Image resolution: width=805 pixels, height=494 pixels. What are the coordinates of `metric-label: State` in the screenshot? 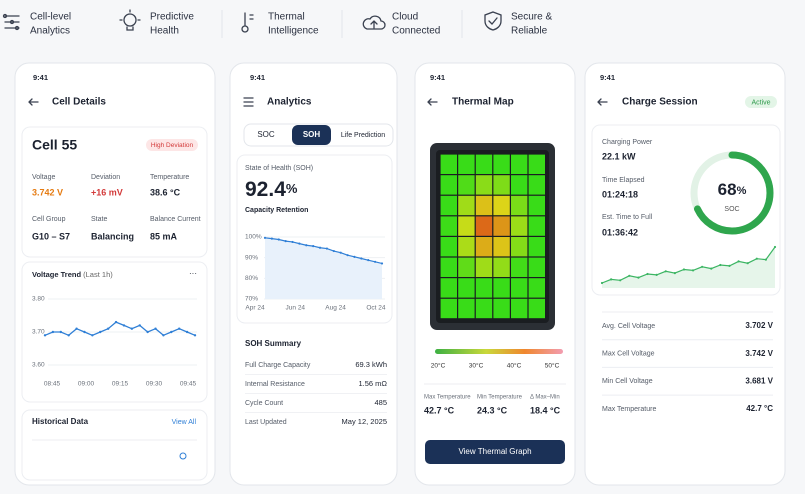 It's located at (99, 219).